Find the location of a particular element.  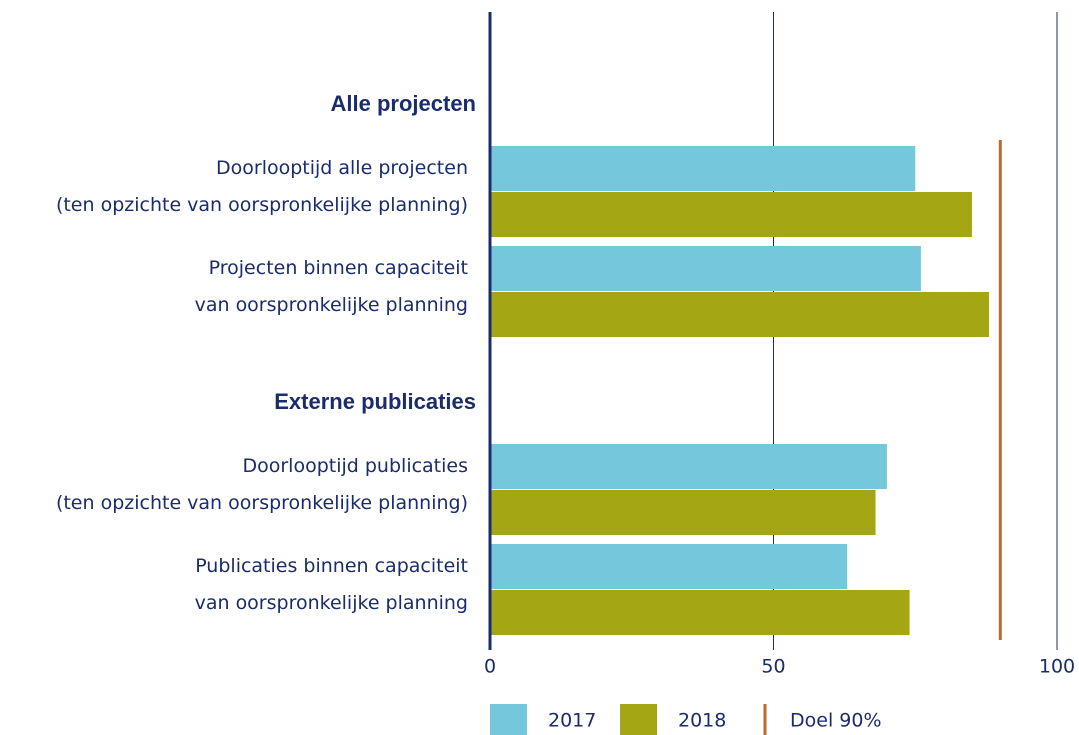

category-label: Doorlooptijd alle projecten is located at coordinates (342, 168).